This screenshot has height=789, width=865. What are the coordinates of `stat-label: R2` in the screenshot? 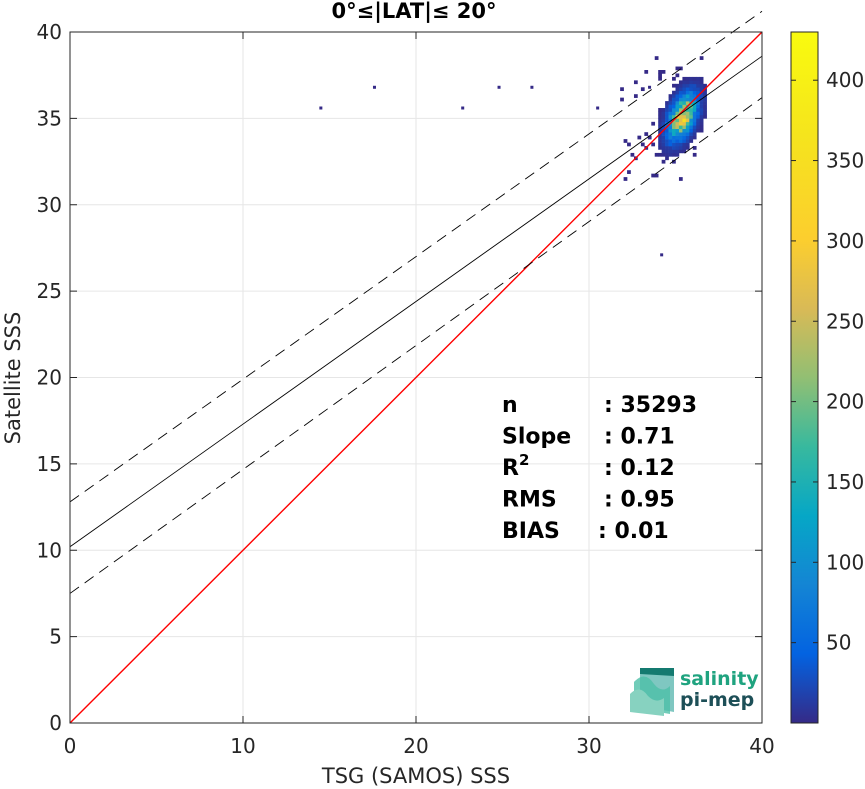 It's located at (515, 466).